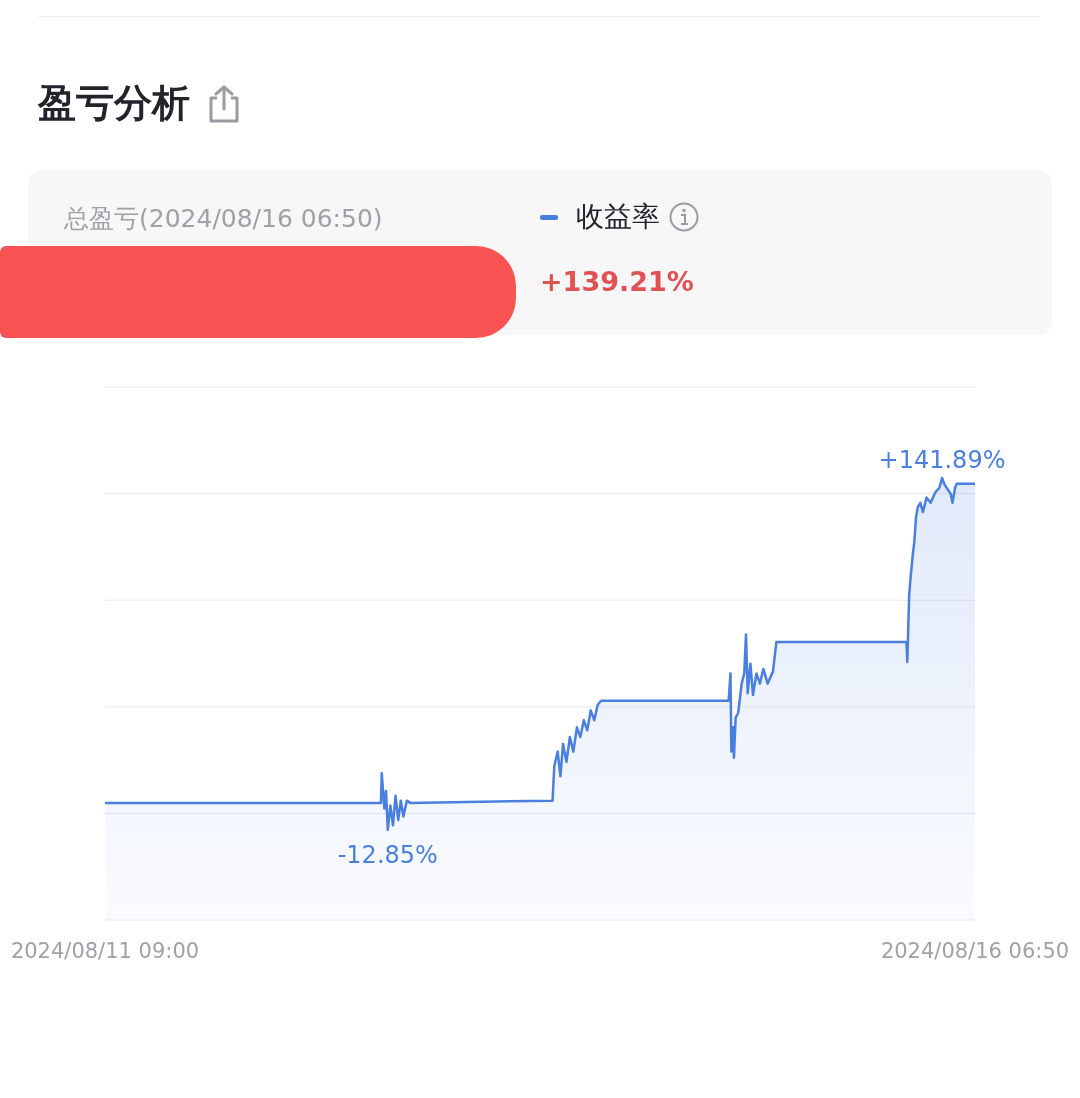 The height and width of the screenshot is (1098, 1080). What do you see at coordinates (223, 219) in the screenshot?
I see `text: 总盈亏(2024/08/16 06:50)` at bounding box center [223, 219].